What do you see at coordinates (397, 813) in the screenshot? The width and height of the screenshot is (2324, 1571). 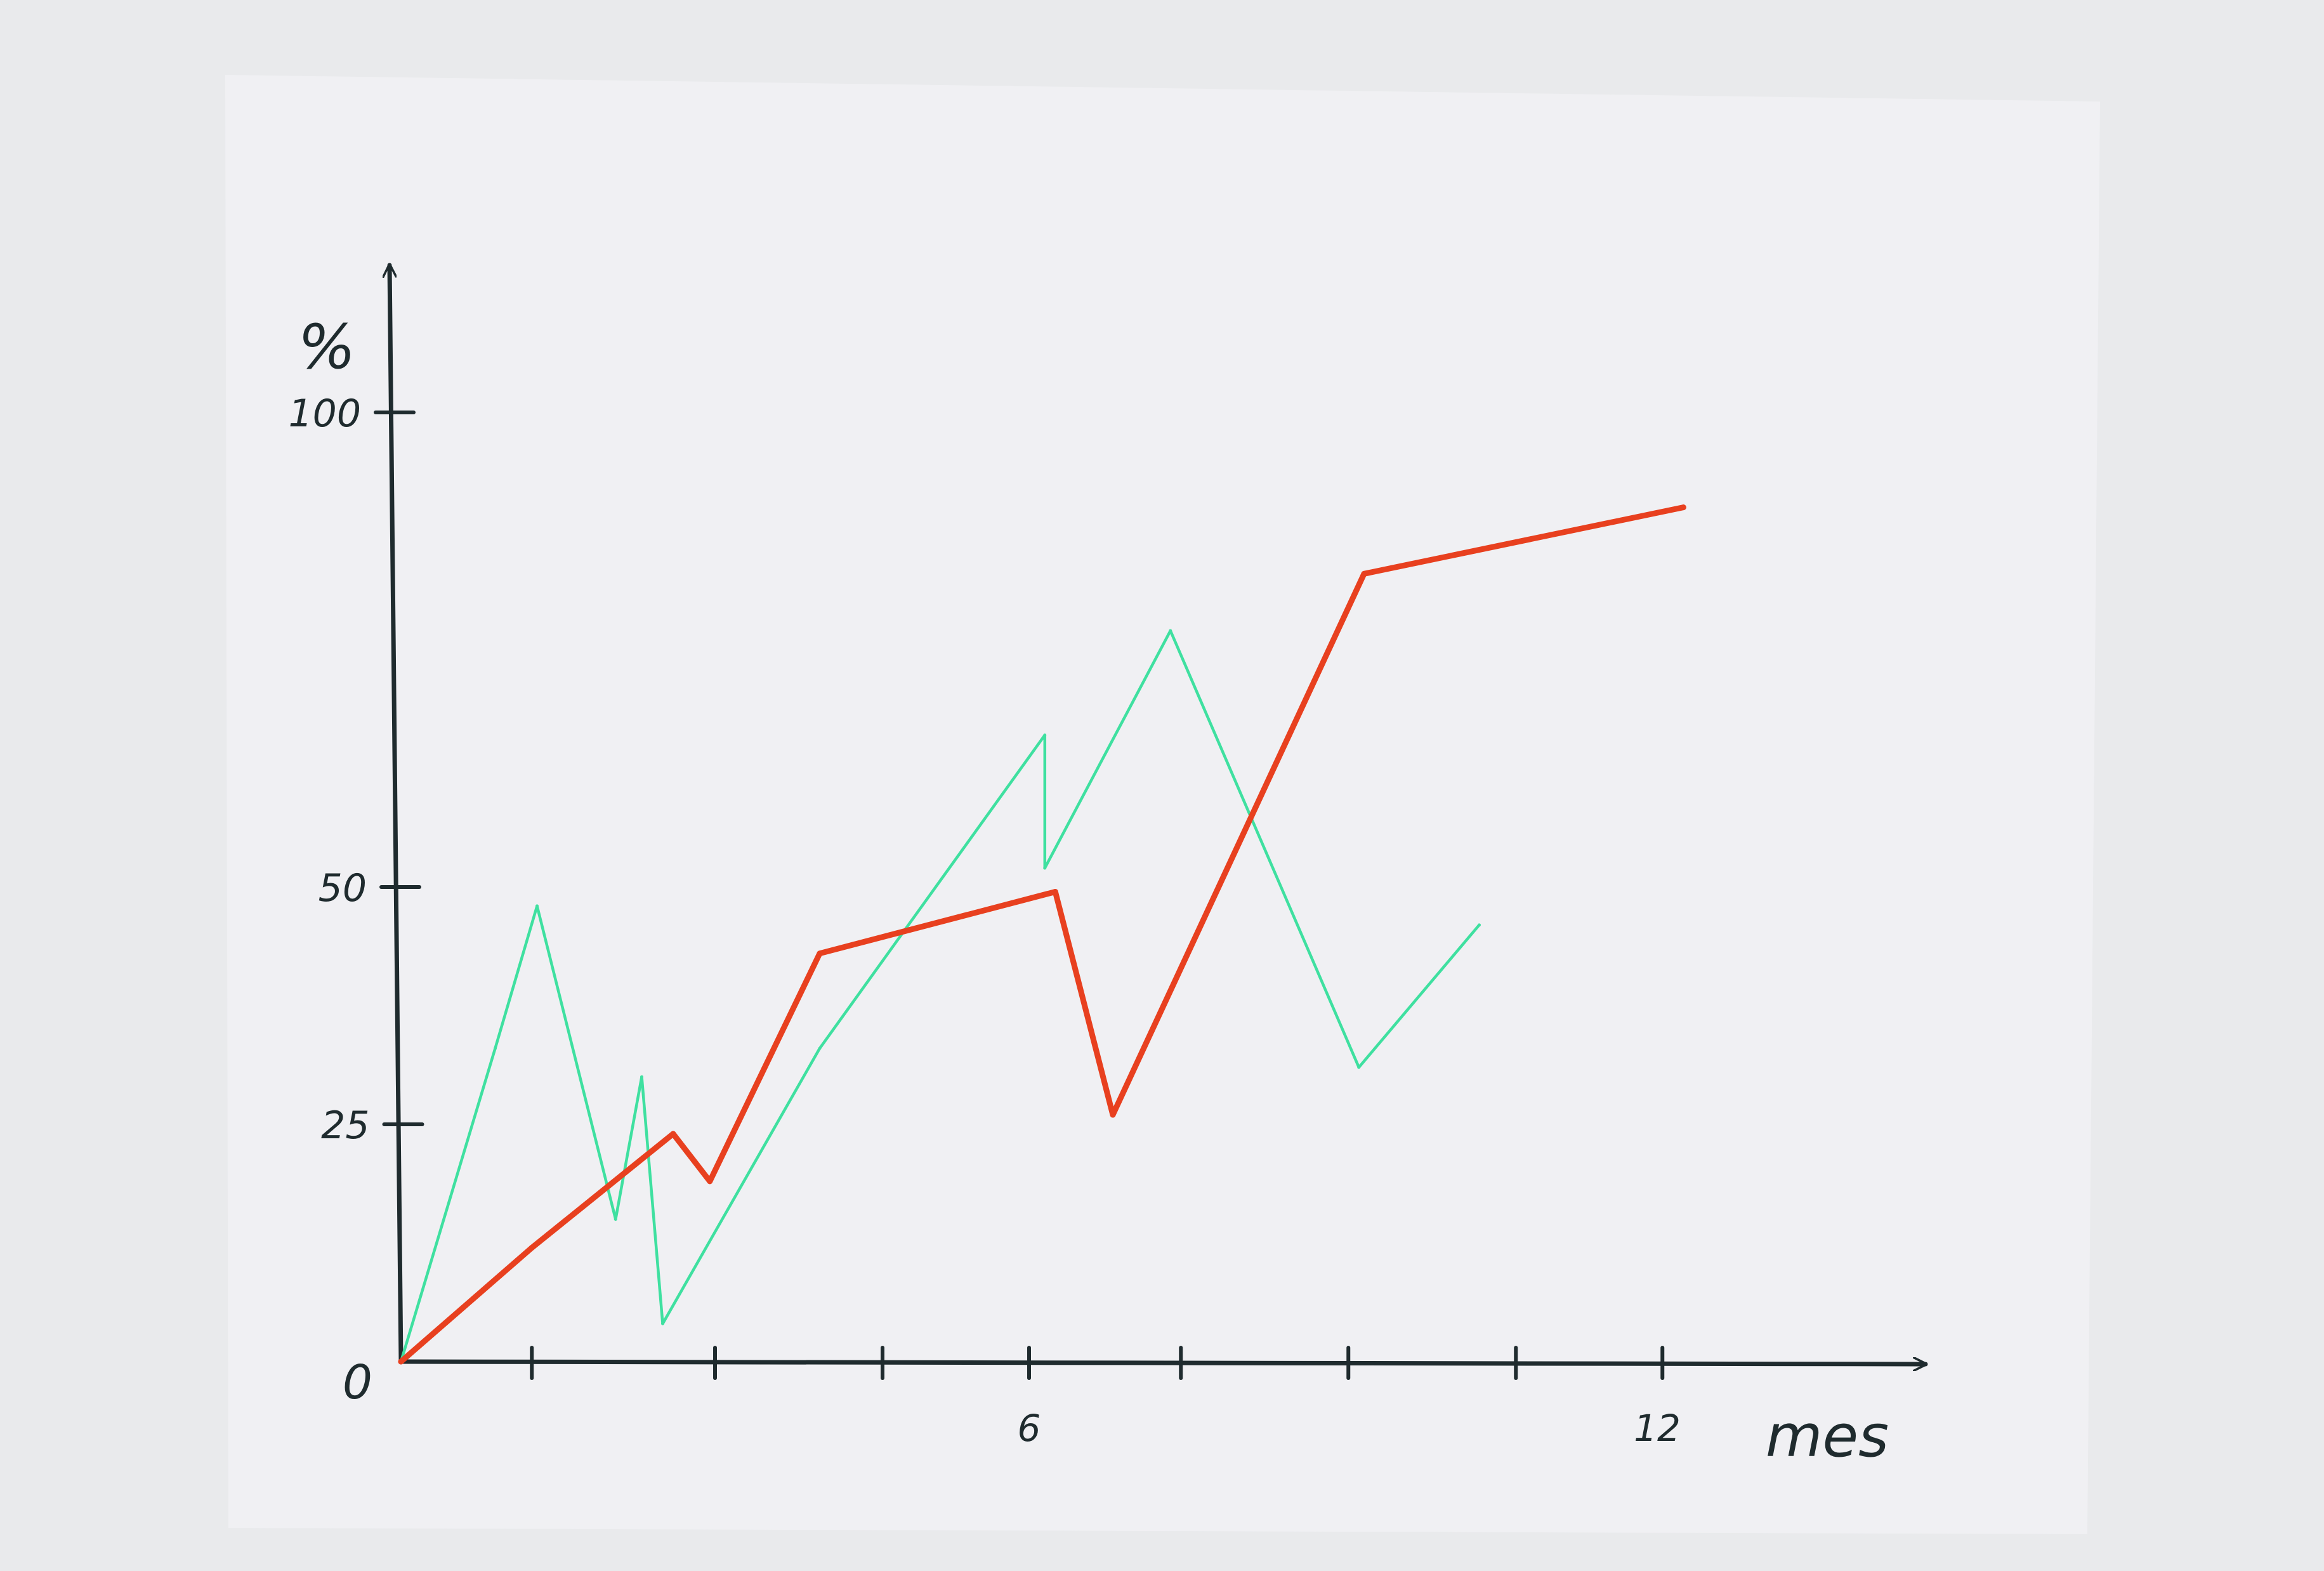 I see `y-axis` at bounding box center [397, 813].